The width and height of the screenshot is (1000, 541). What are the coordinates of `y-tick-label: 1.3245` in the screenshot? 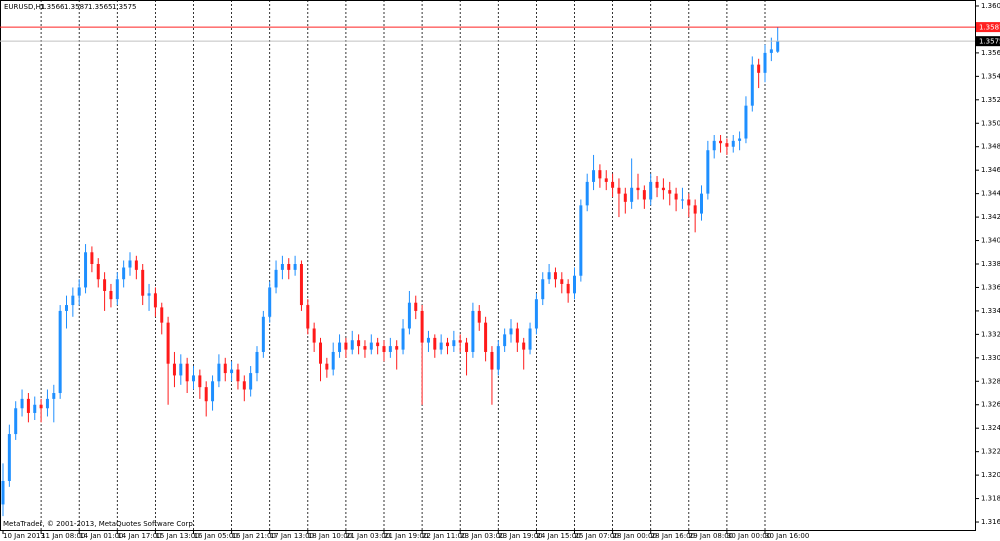 It's located at (990, 428).